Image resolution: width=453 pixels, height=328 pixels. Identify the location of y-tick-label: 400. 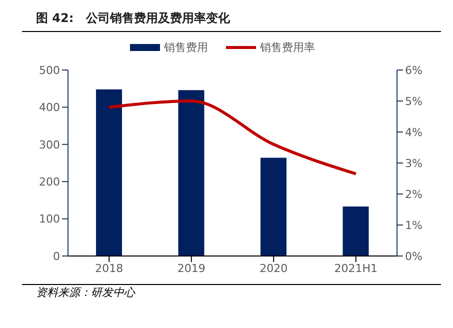
(49, 107).